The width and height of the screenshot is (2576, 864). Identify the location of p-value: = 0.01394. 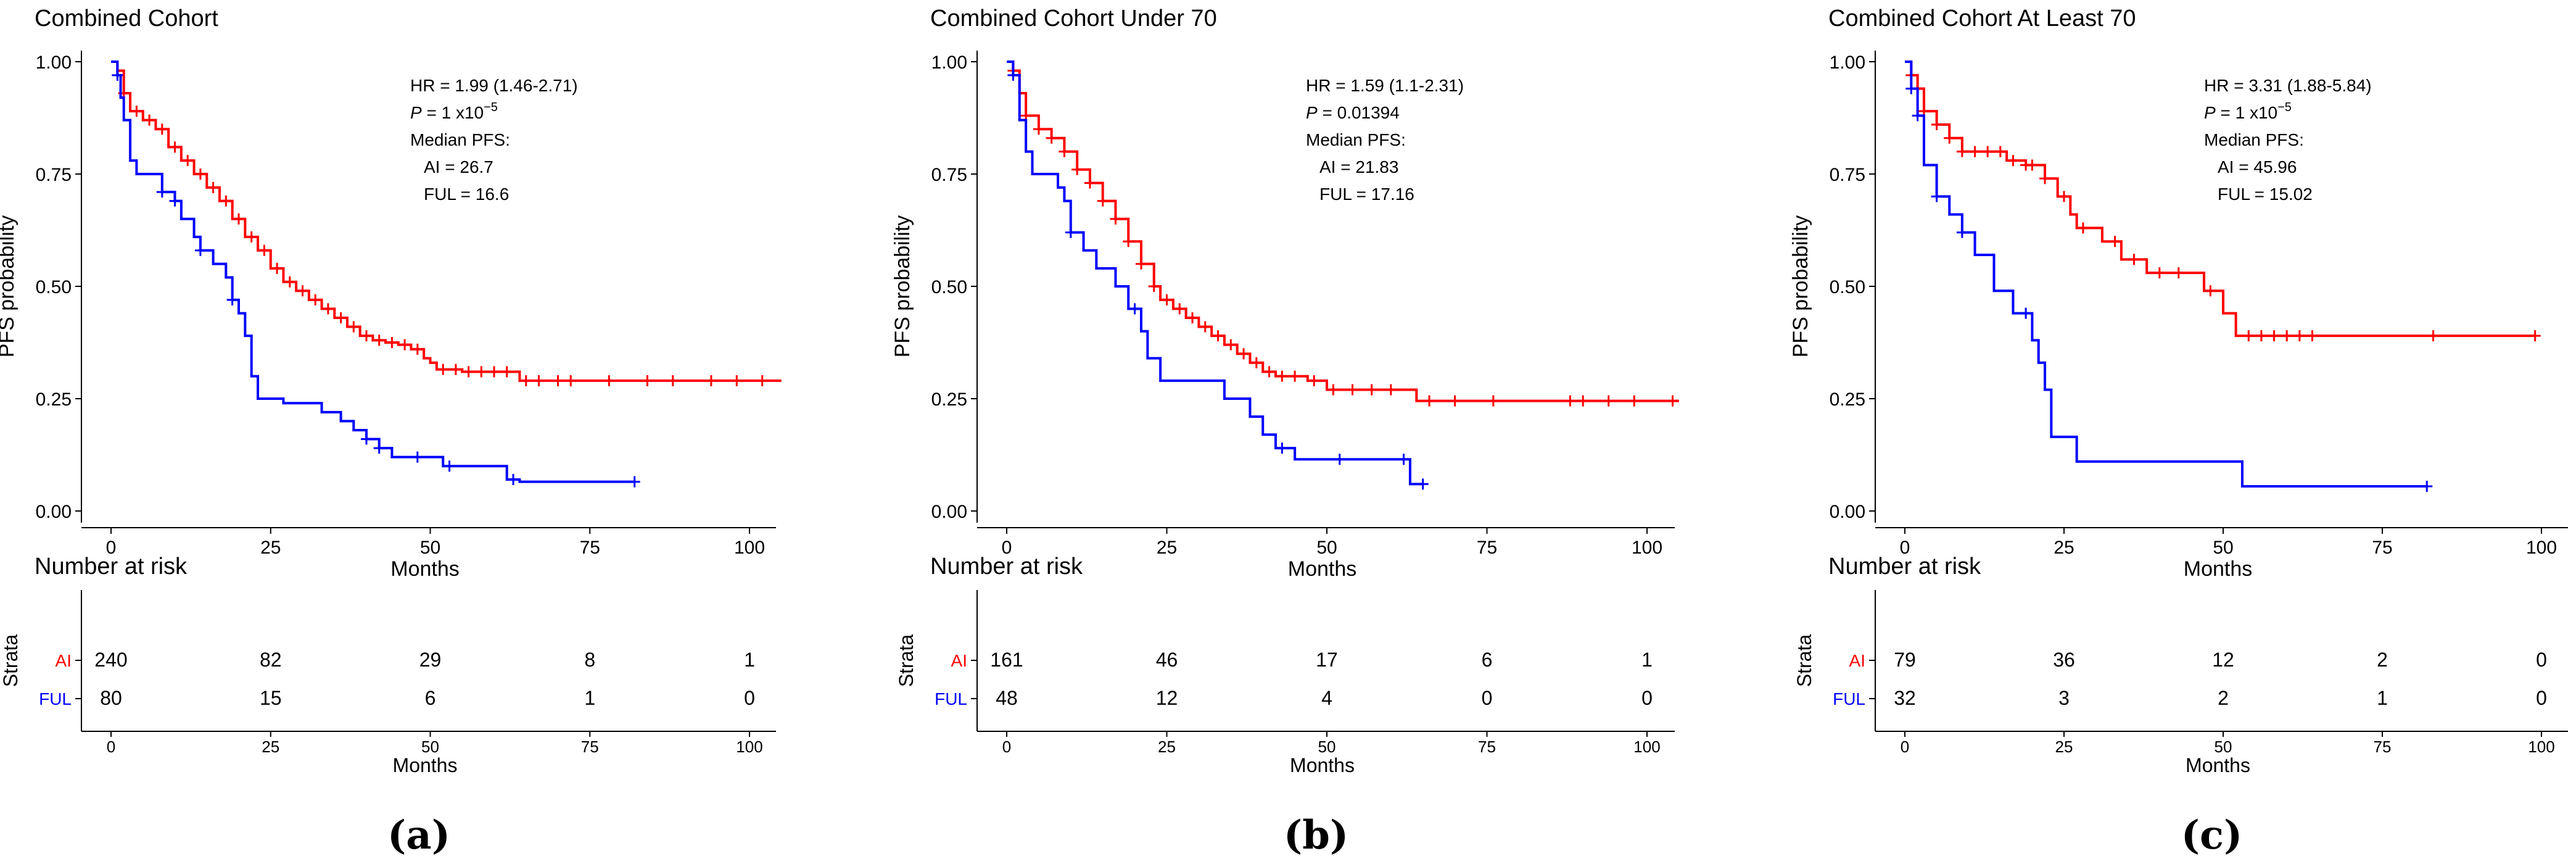
(1359, 112).